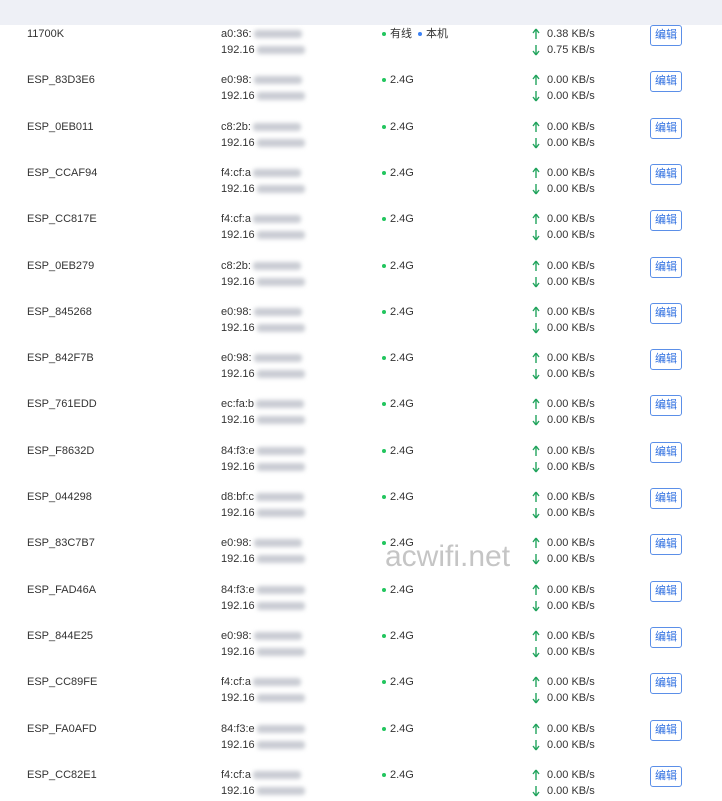 This screenshot has height=801, width=722. What do you see at coordinates (61, 265) in the screenshot?
I see `device-name: ESP_0EB279` at bounding box center [61, 265].